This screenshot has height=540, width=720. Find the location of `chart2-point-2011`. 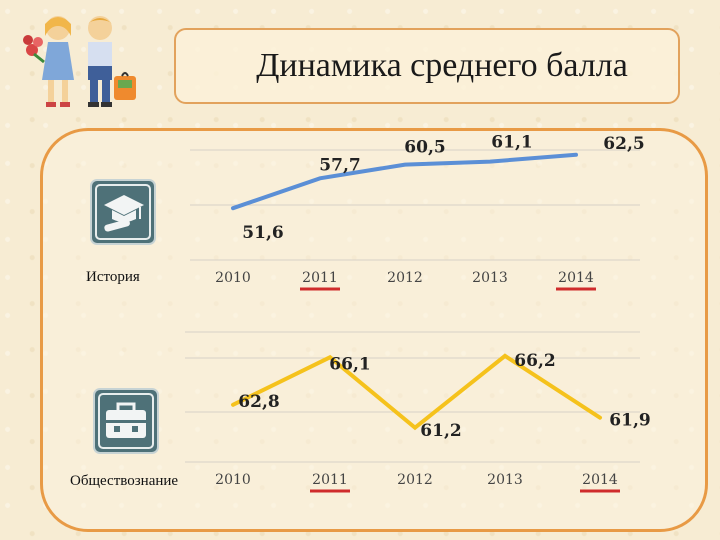

chart2-point-2011 is located at coordinates (330, 357).